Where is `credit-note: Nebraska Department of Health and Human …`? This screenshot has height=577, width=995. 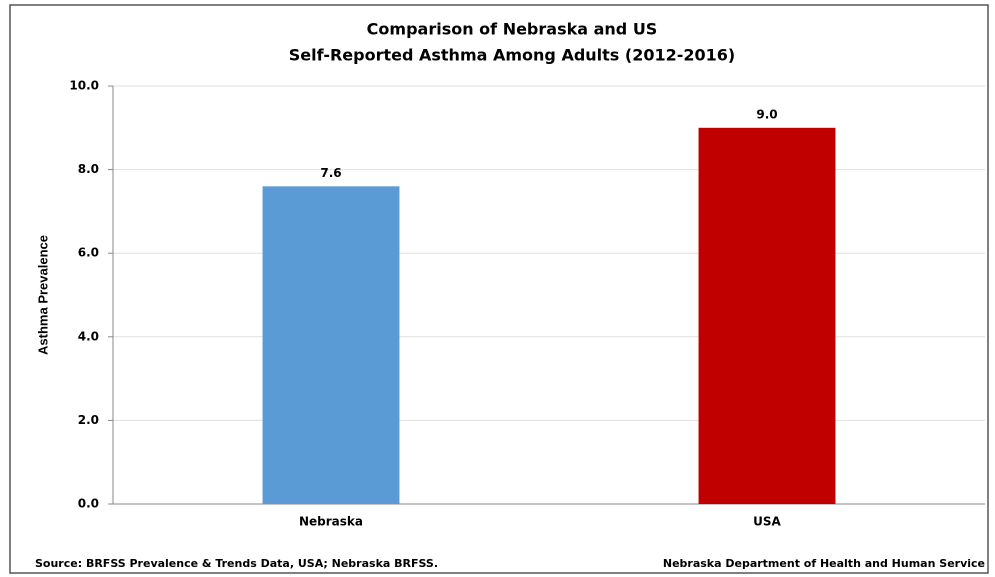
credit-note: Nebraska Department of Health and Human … is located at coordinates (824, 563).